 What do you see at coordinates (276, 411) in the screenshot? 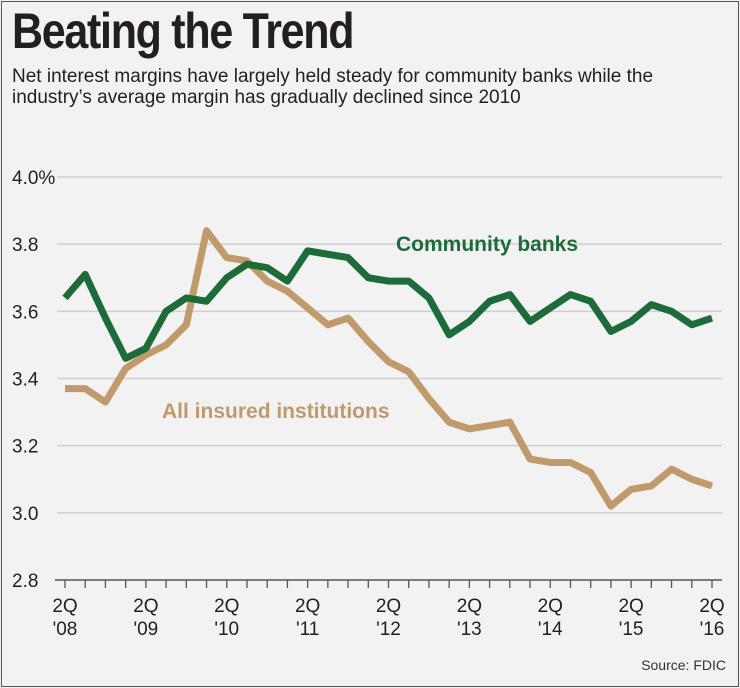
I see `legend-all-insured: All insured institutions` at bounding box center [276, 411].